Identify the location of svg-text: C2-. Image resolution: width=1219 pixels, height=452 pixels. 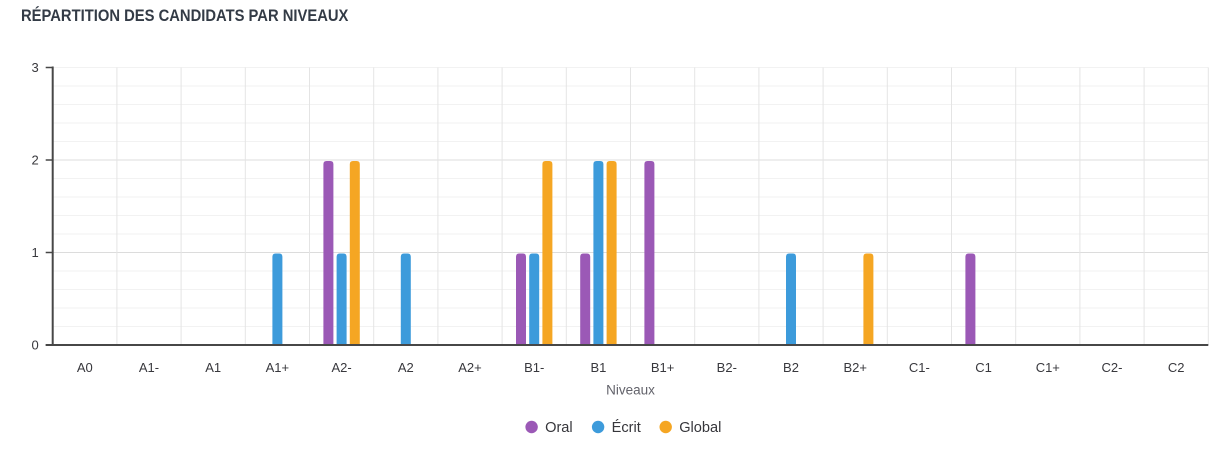
(1112, 367).